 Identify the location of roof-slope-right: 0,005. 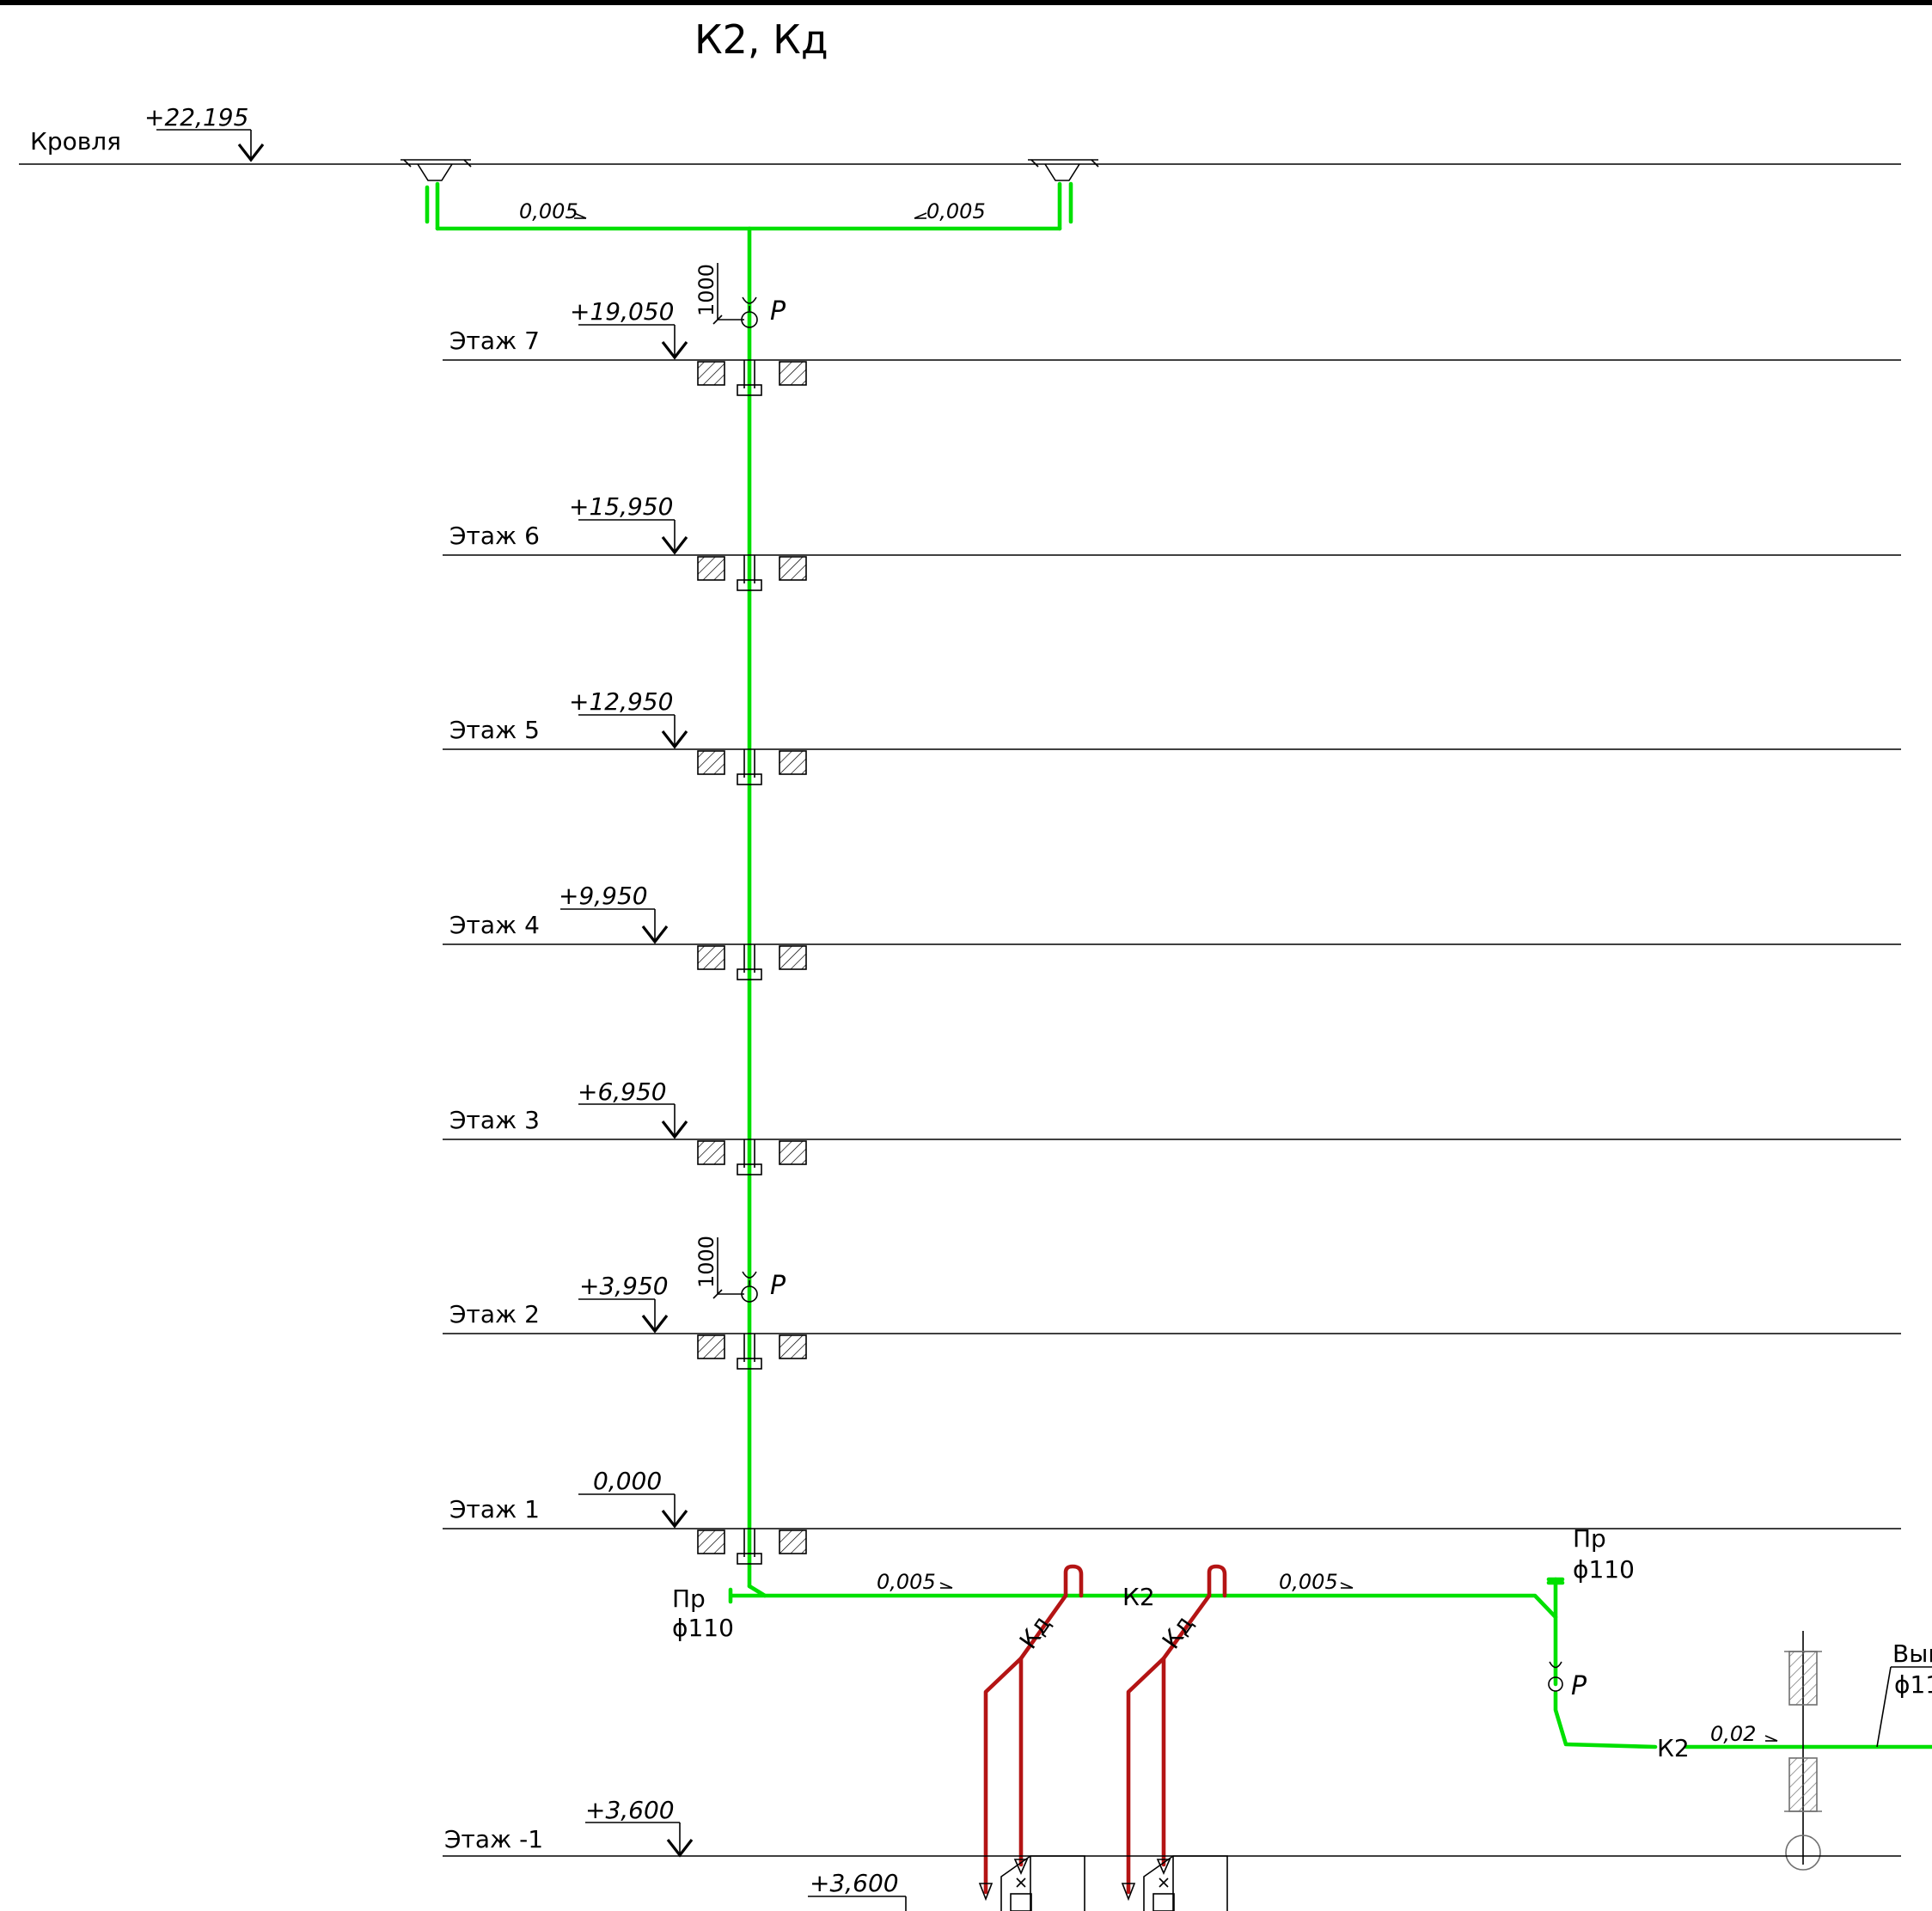
(956, 211).